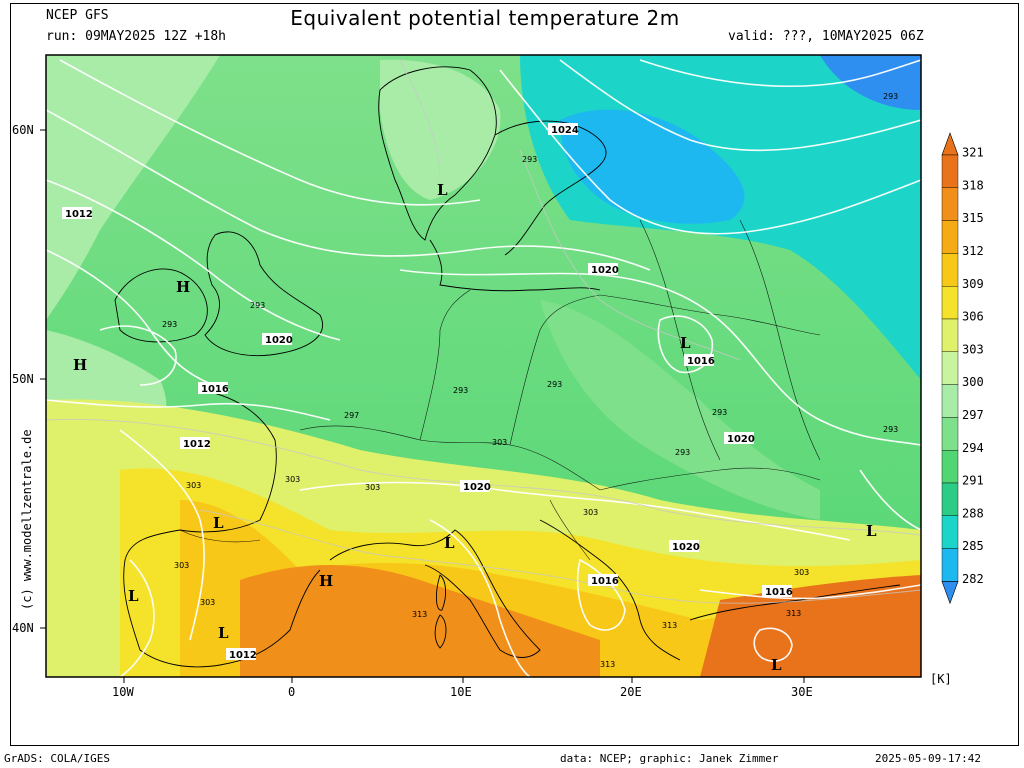 Image resolution: width=1024 pixels, height=768 pixels. What do you see at coordinates (973, 448) in the screenshot?
I see `colorbar-label-294: 294` at bounding box center [973, 448].